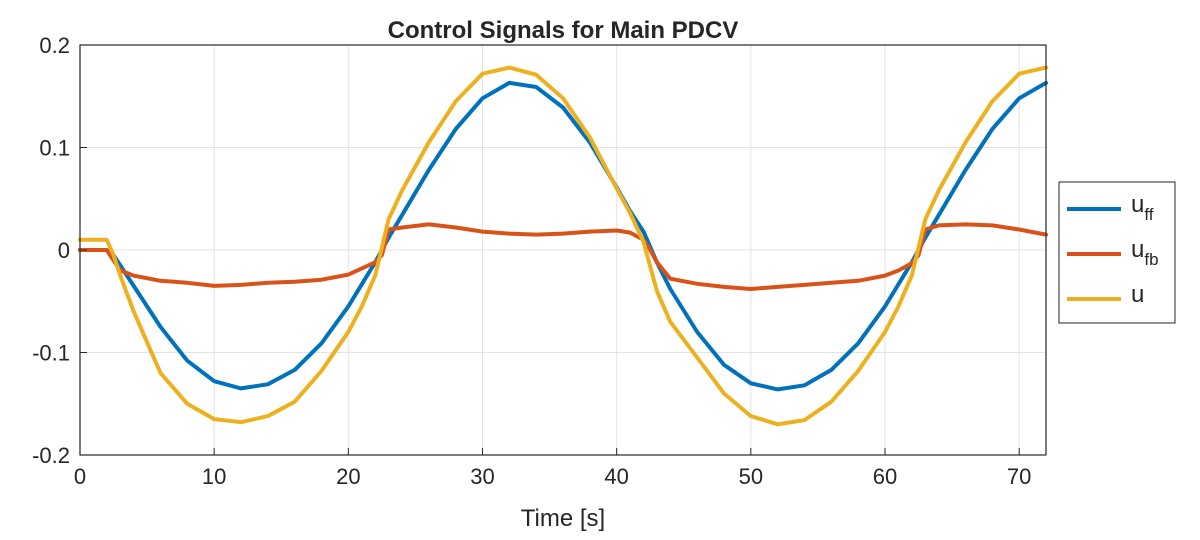 This screenshot has height=540, width=1200. What do you see at coordinates (51, 455) in the screenshot?
I see `y-tick-label: -0.2` at bounding box center [51, 455].